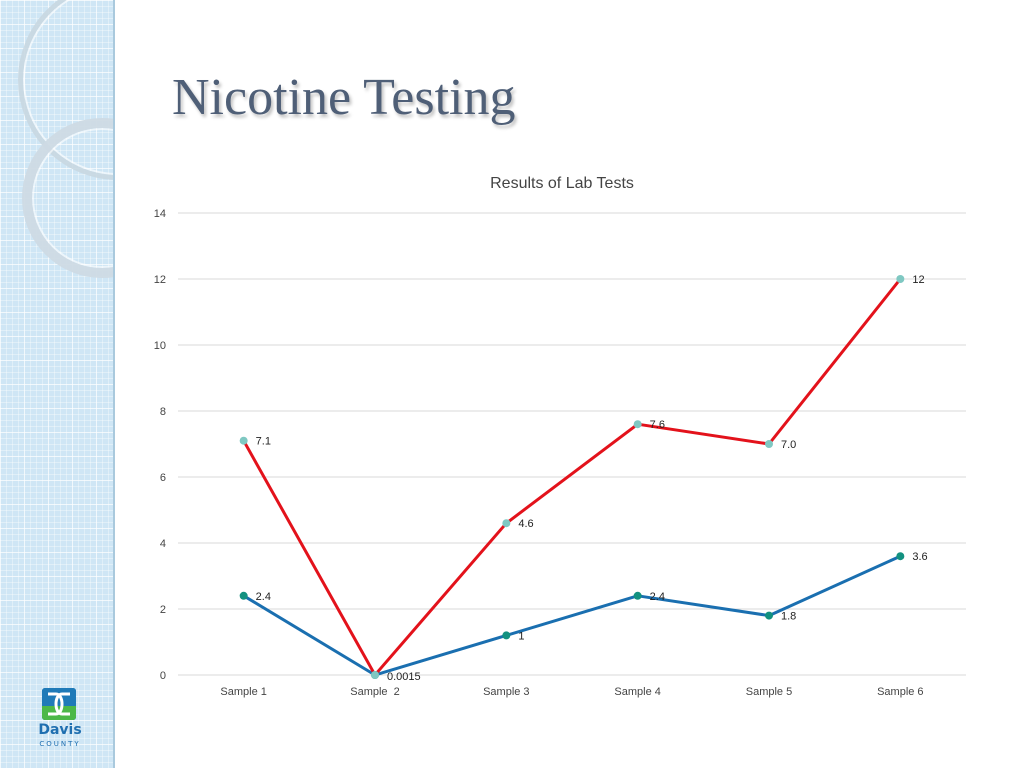 The image size is (1024, 768). I want to click on chart-title: Results of Lab Tests, so click(562, 183).